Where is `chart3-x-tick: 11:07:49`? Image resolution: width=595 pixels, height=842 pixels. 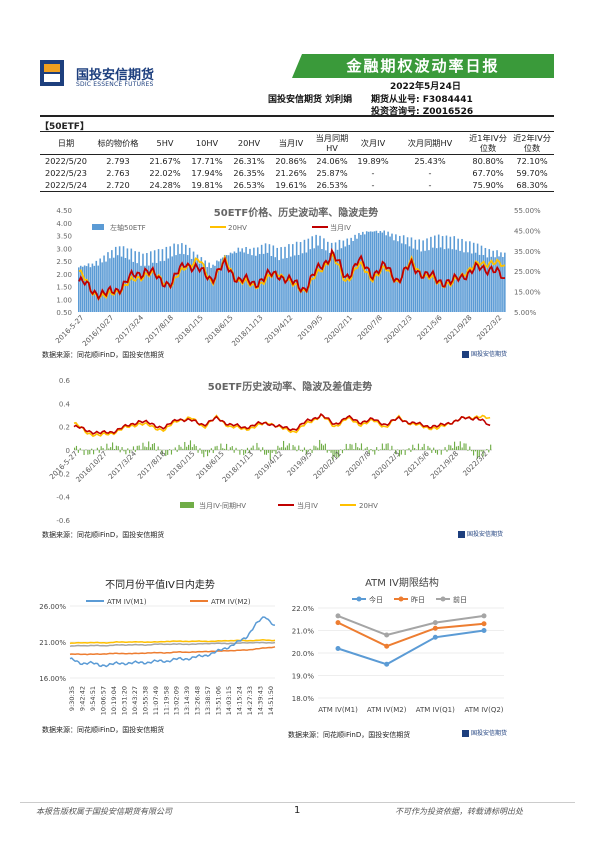 chart3-x-tick: 11:07:49 is located at coordinates (156, 700).